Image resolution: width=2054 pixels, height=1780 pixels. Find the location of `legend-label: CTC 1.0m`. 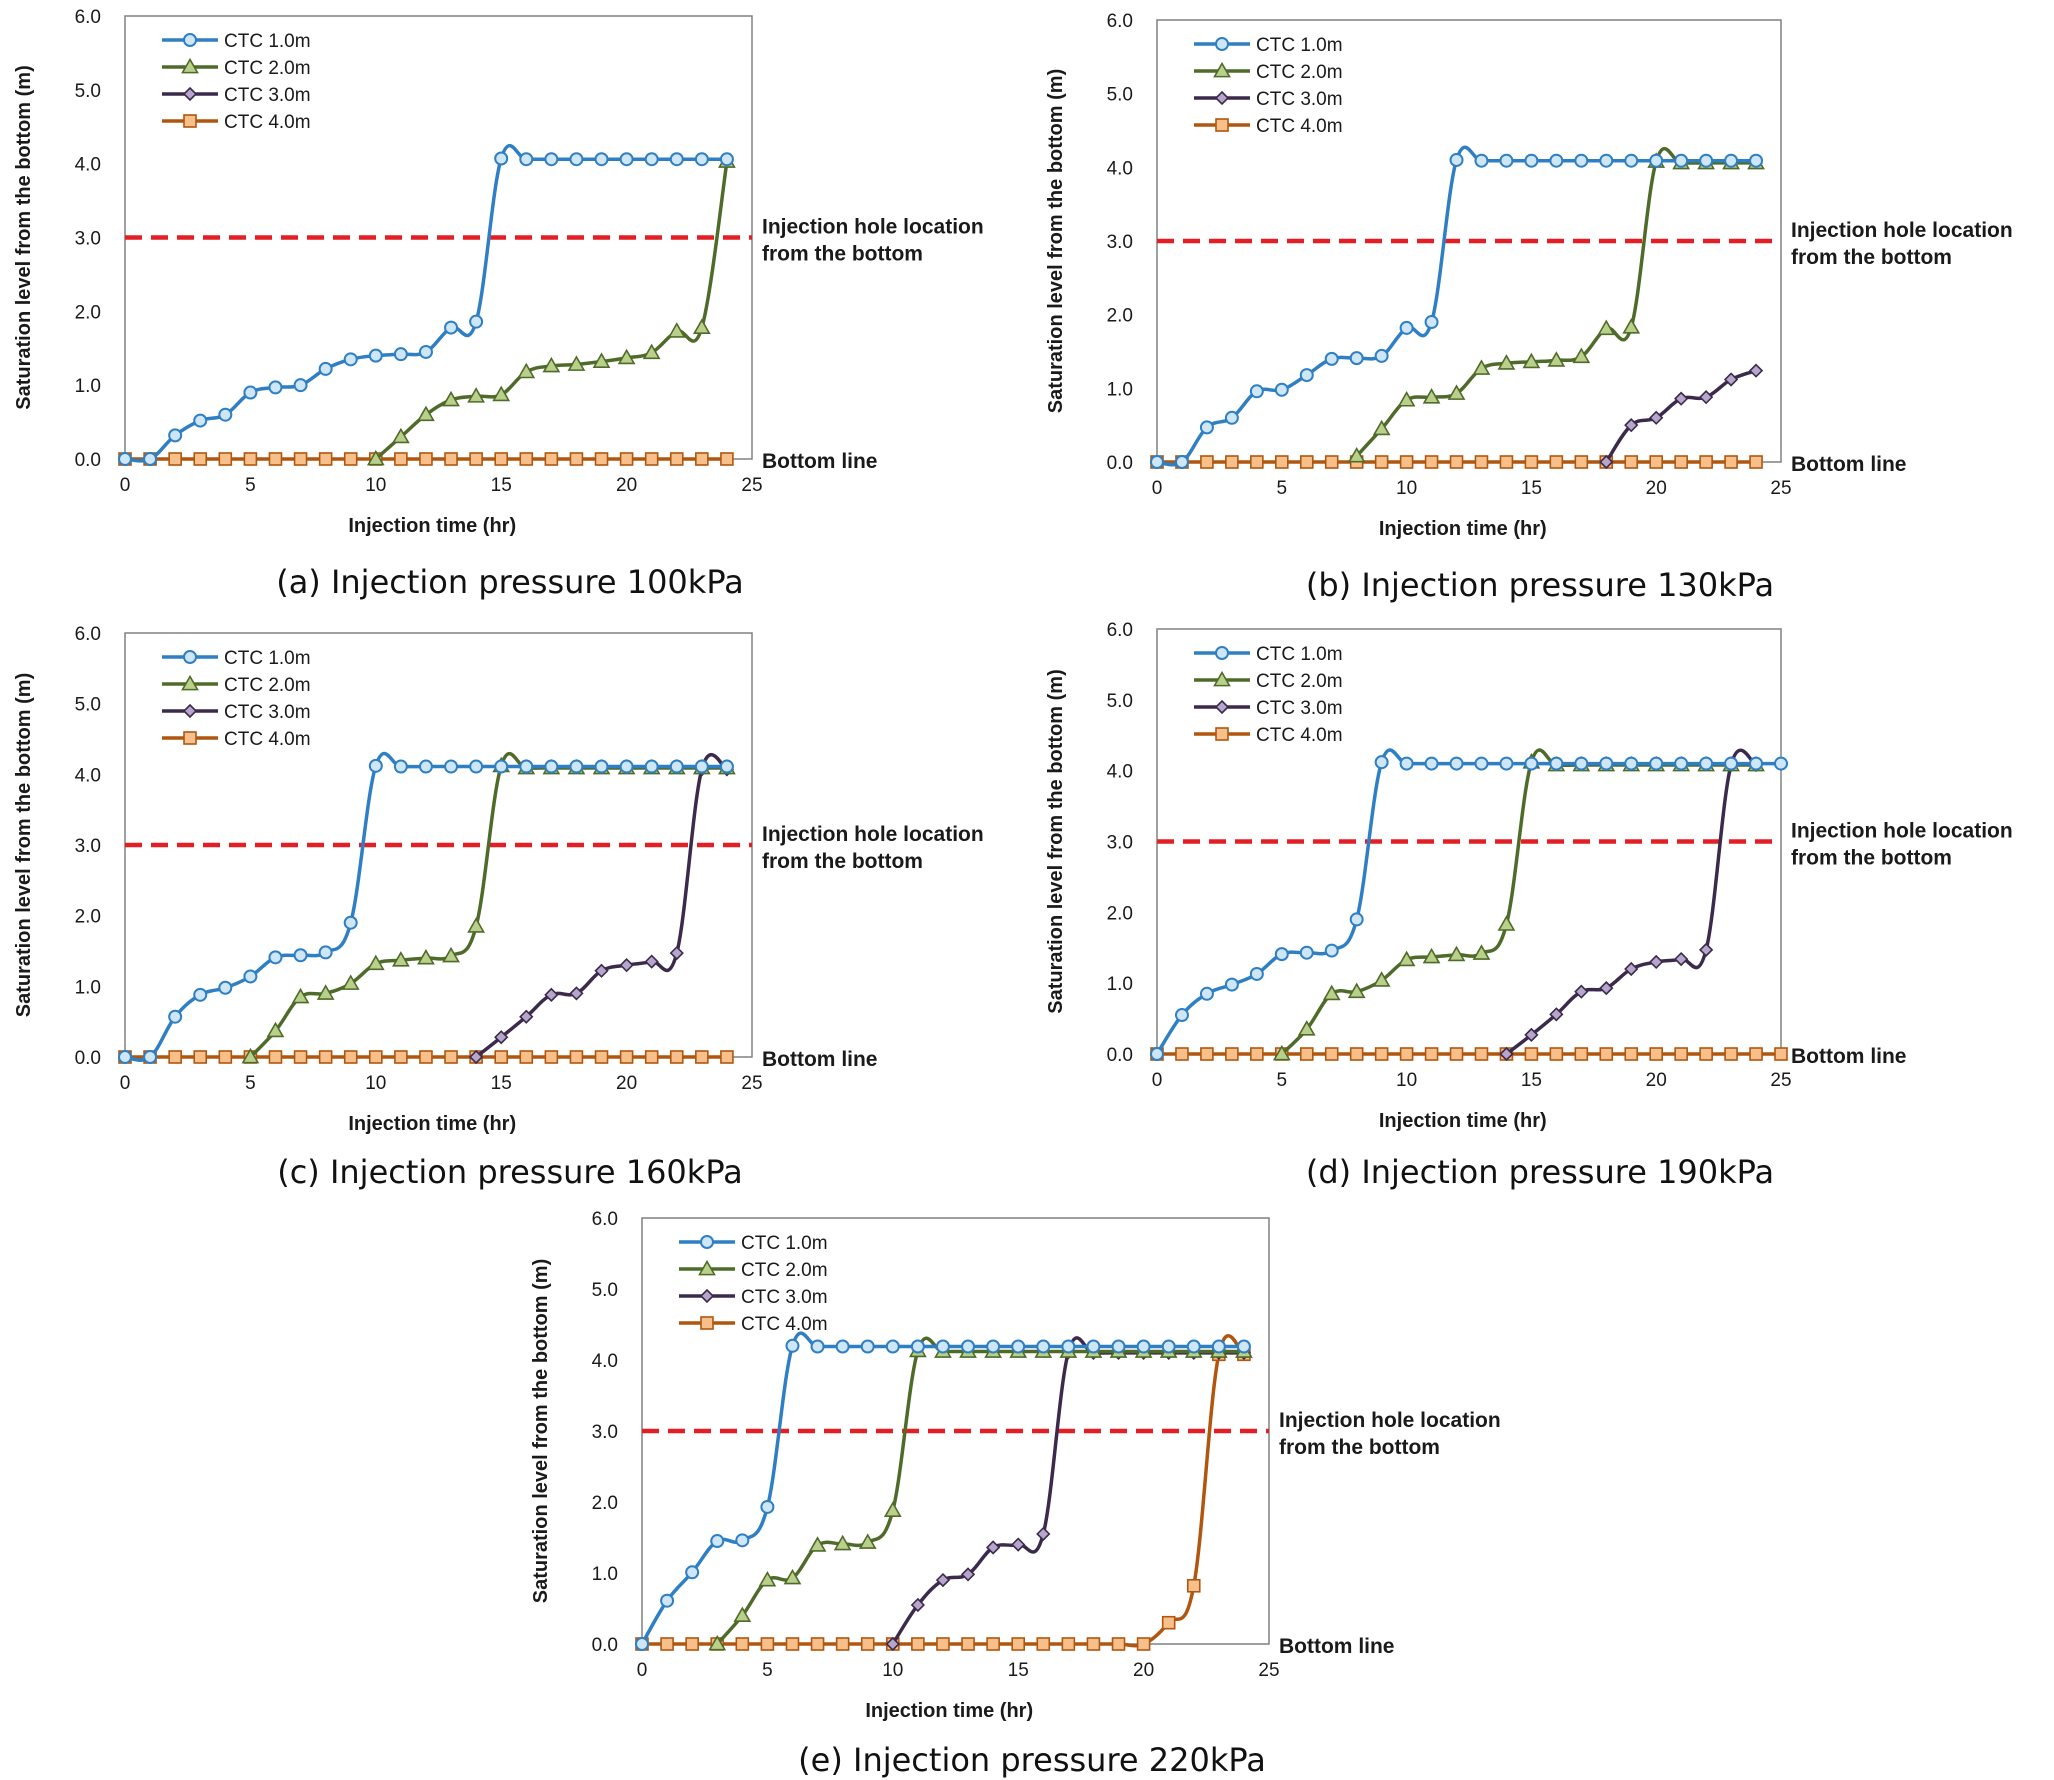

legend-label: CTC 1.0m is located at coordinates (1299, 45).